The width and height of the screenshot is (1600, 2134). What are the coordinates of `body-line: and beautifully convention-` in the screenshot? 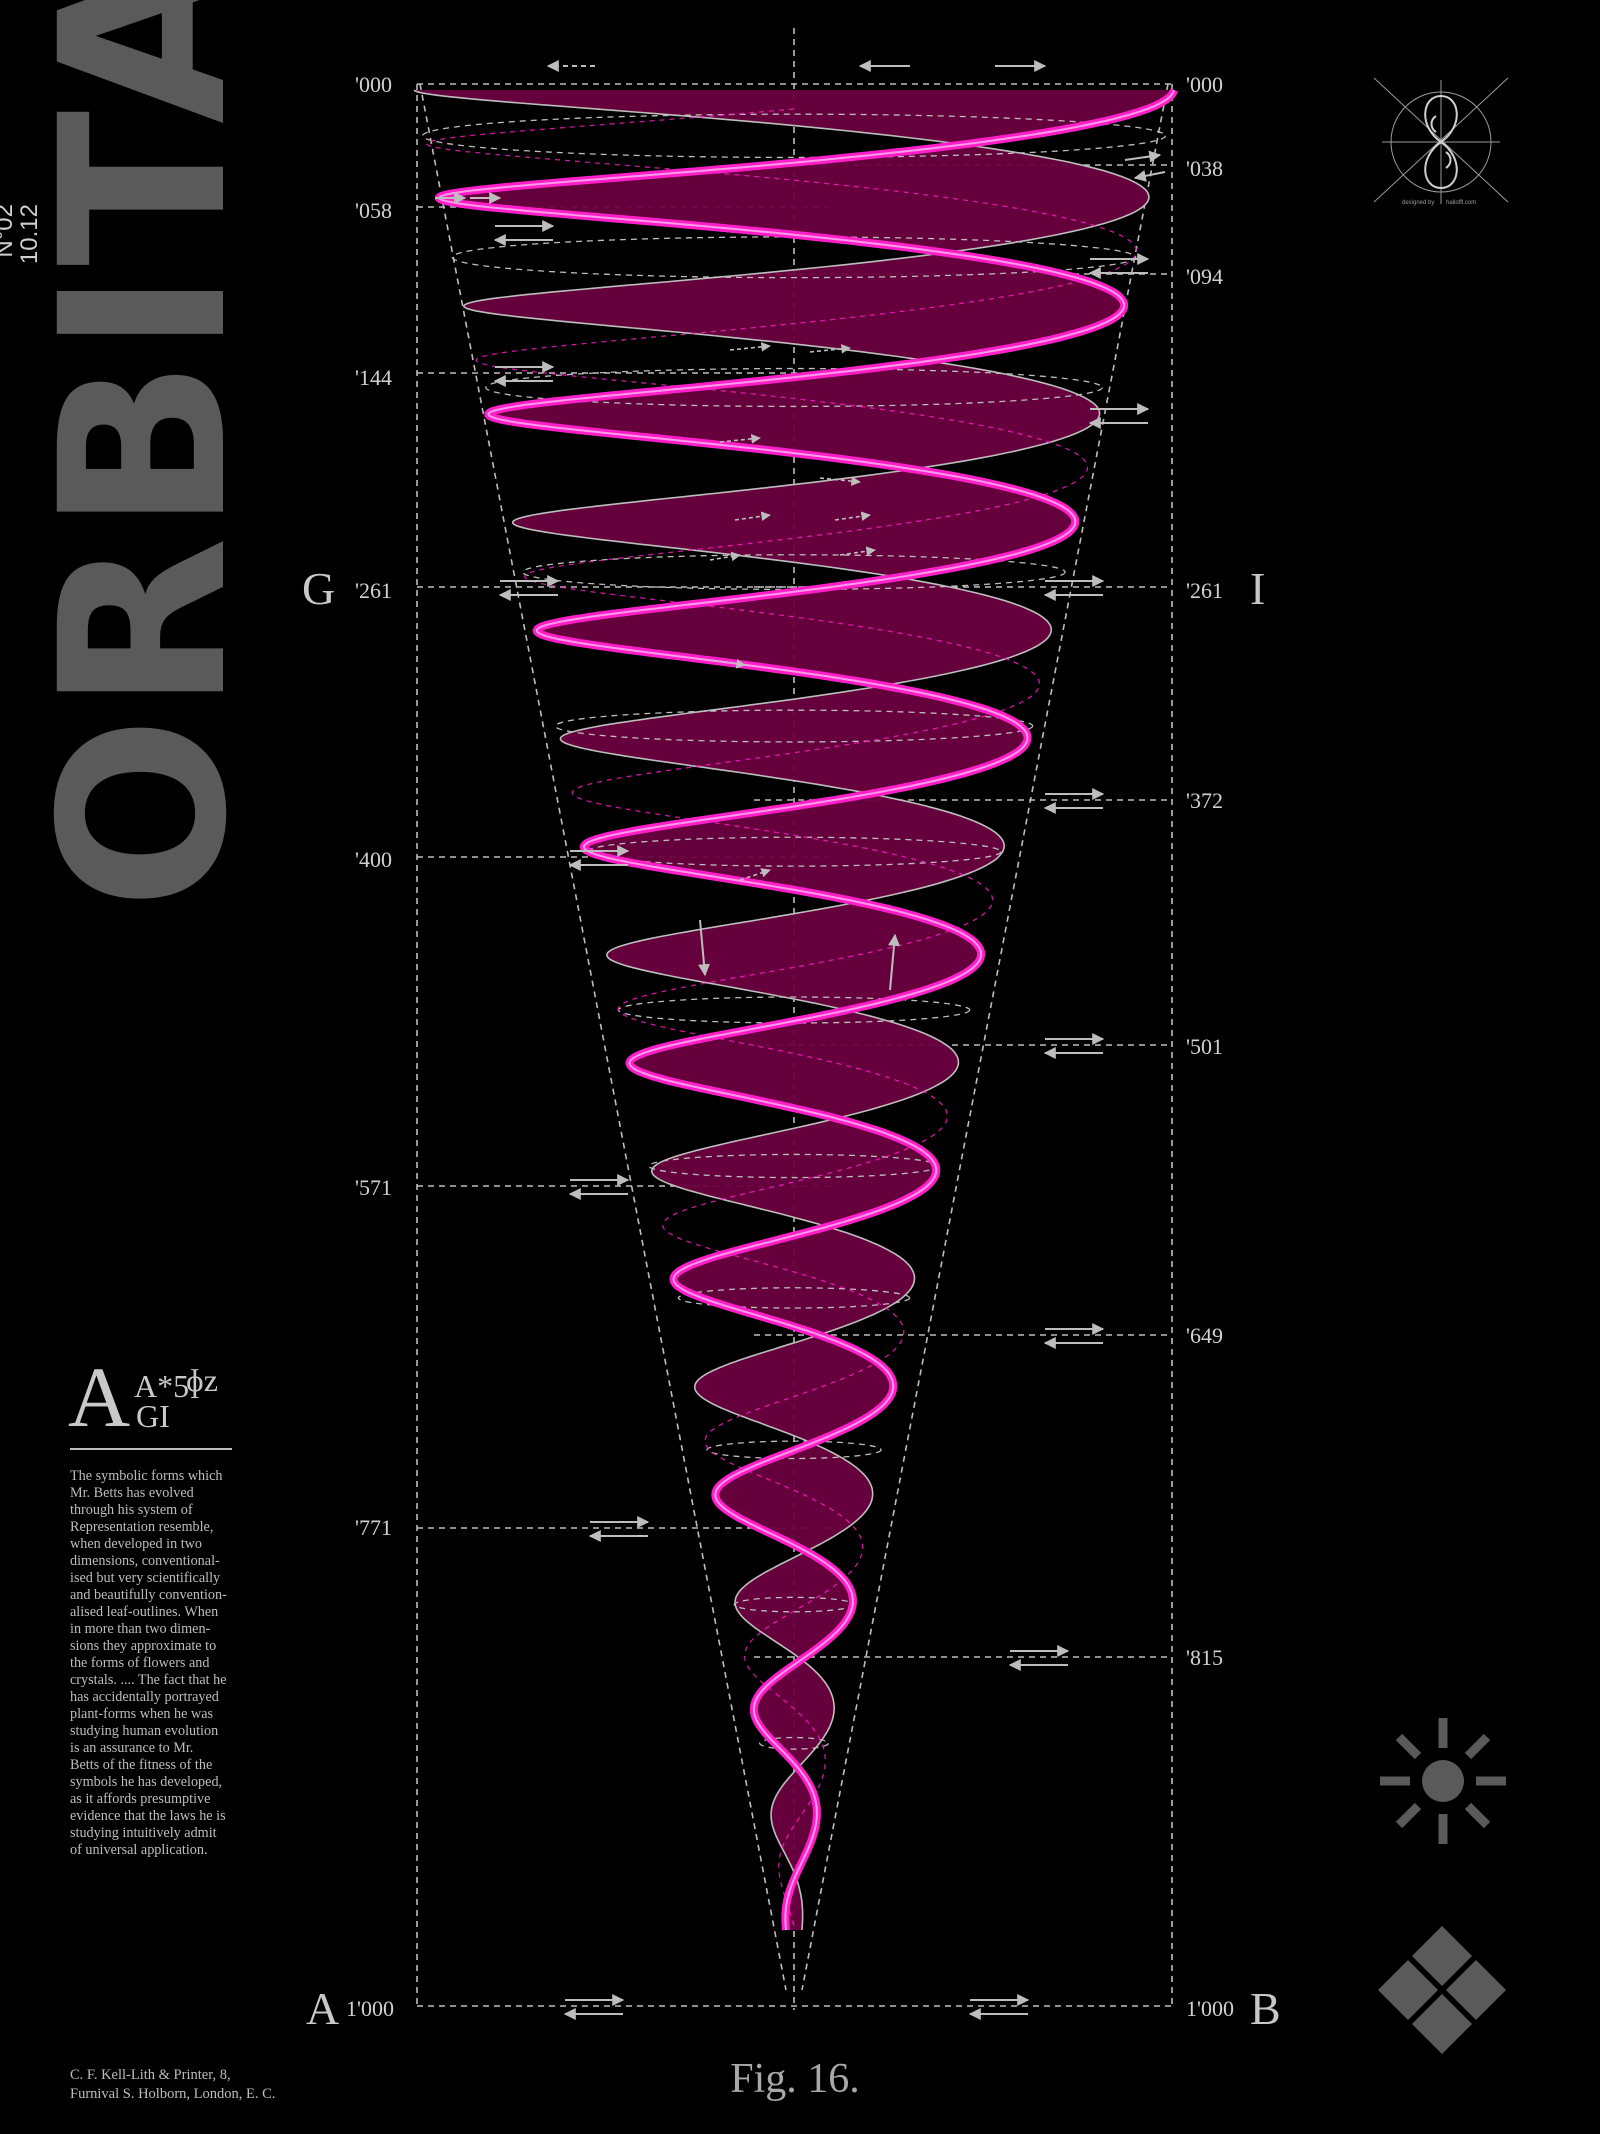 It's located at (148, 1595).